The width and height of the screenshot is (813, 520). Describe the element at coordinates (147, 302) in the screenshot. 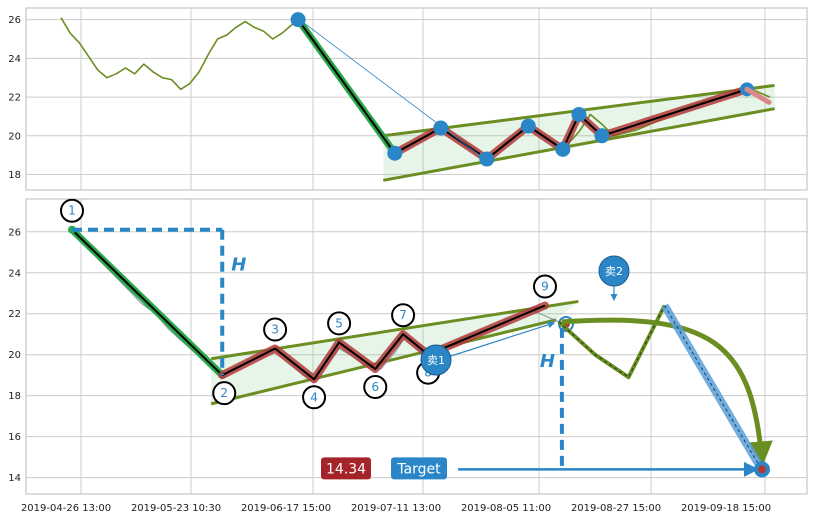

I see `bottom-drop-leg-core` at that location.